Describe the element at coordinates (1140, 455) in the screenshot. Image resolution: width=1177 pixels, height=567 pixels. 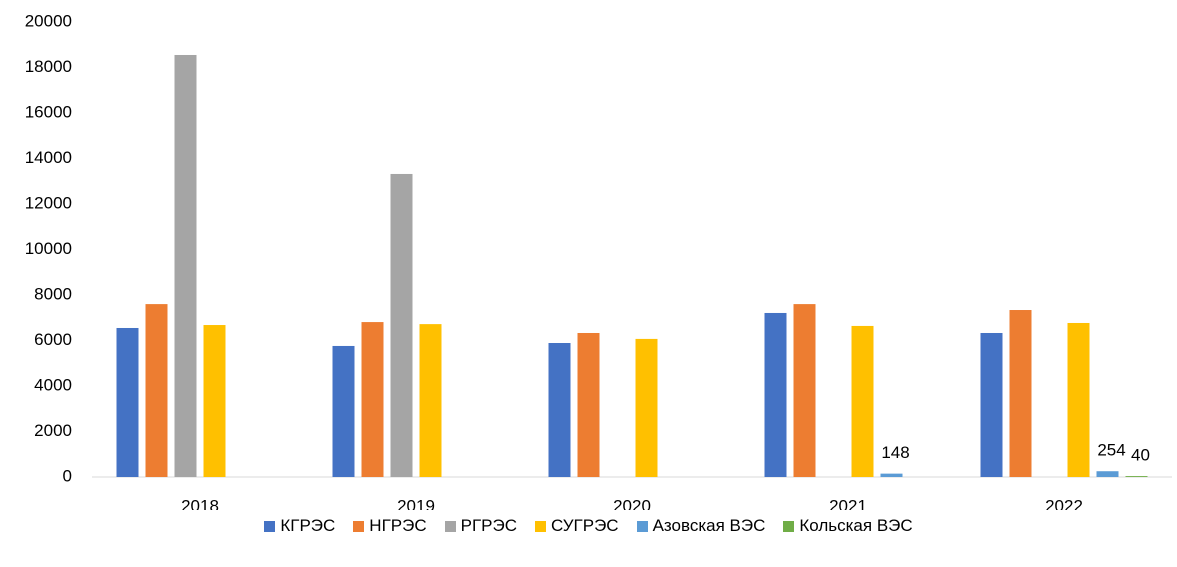
I see `data-label: 40` at that location.